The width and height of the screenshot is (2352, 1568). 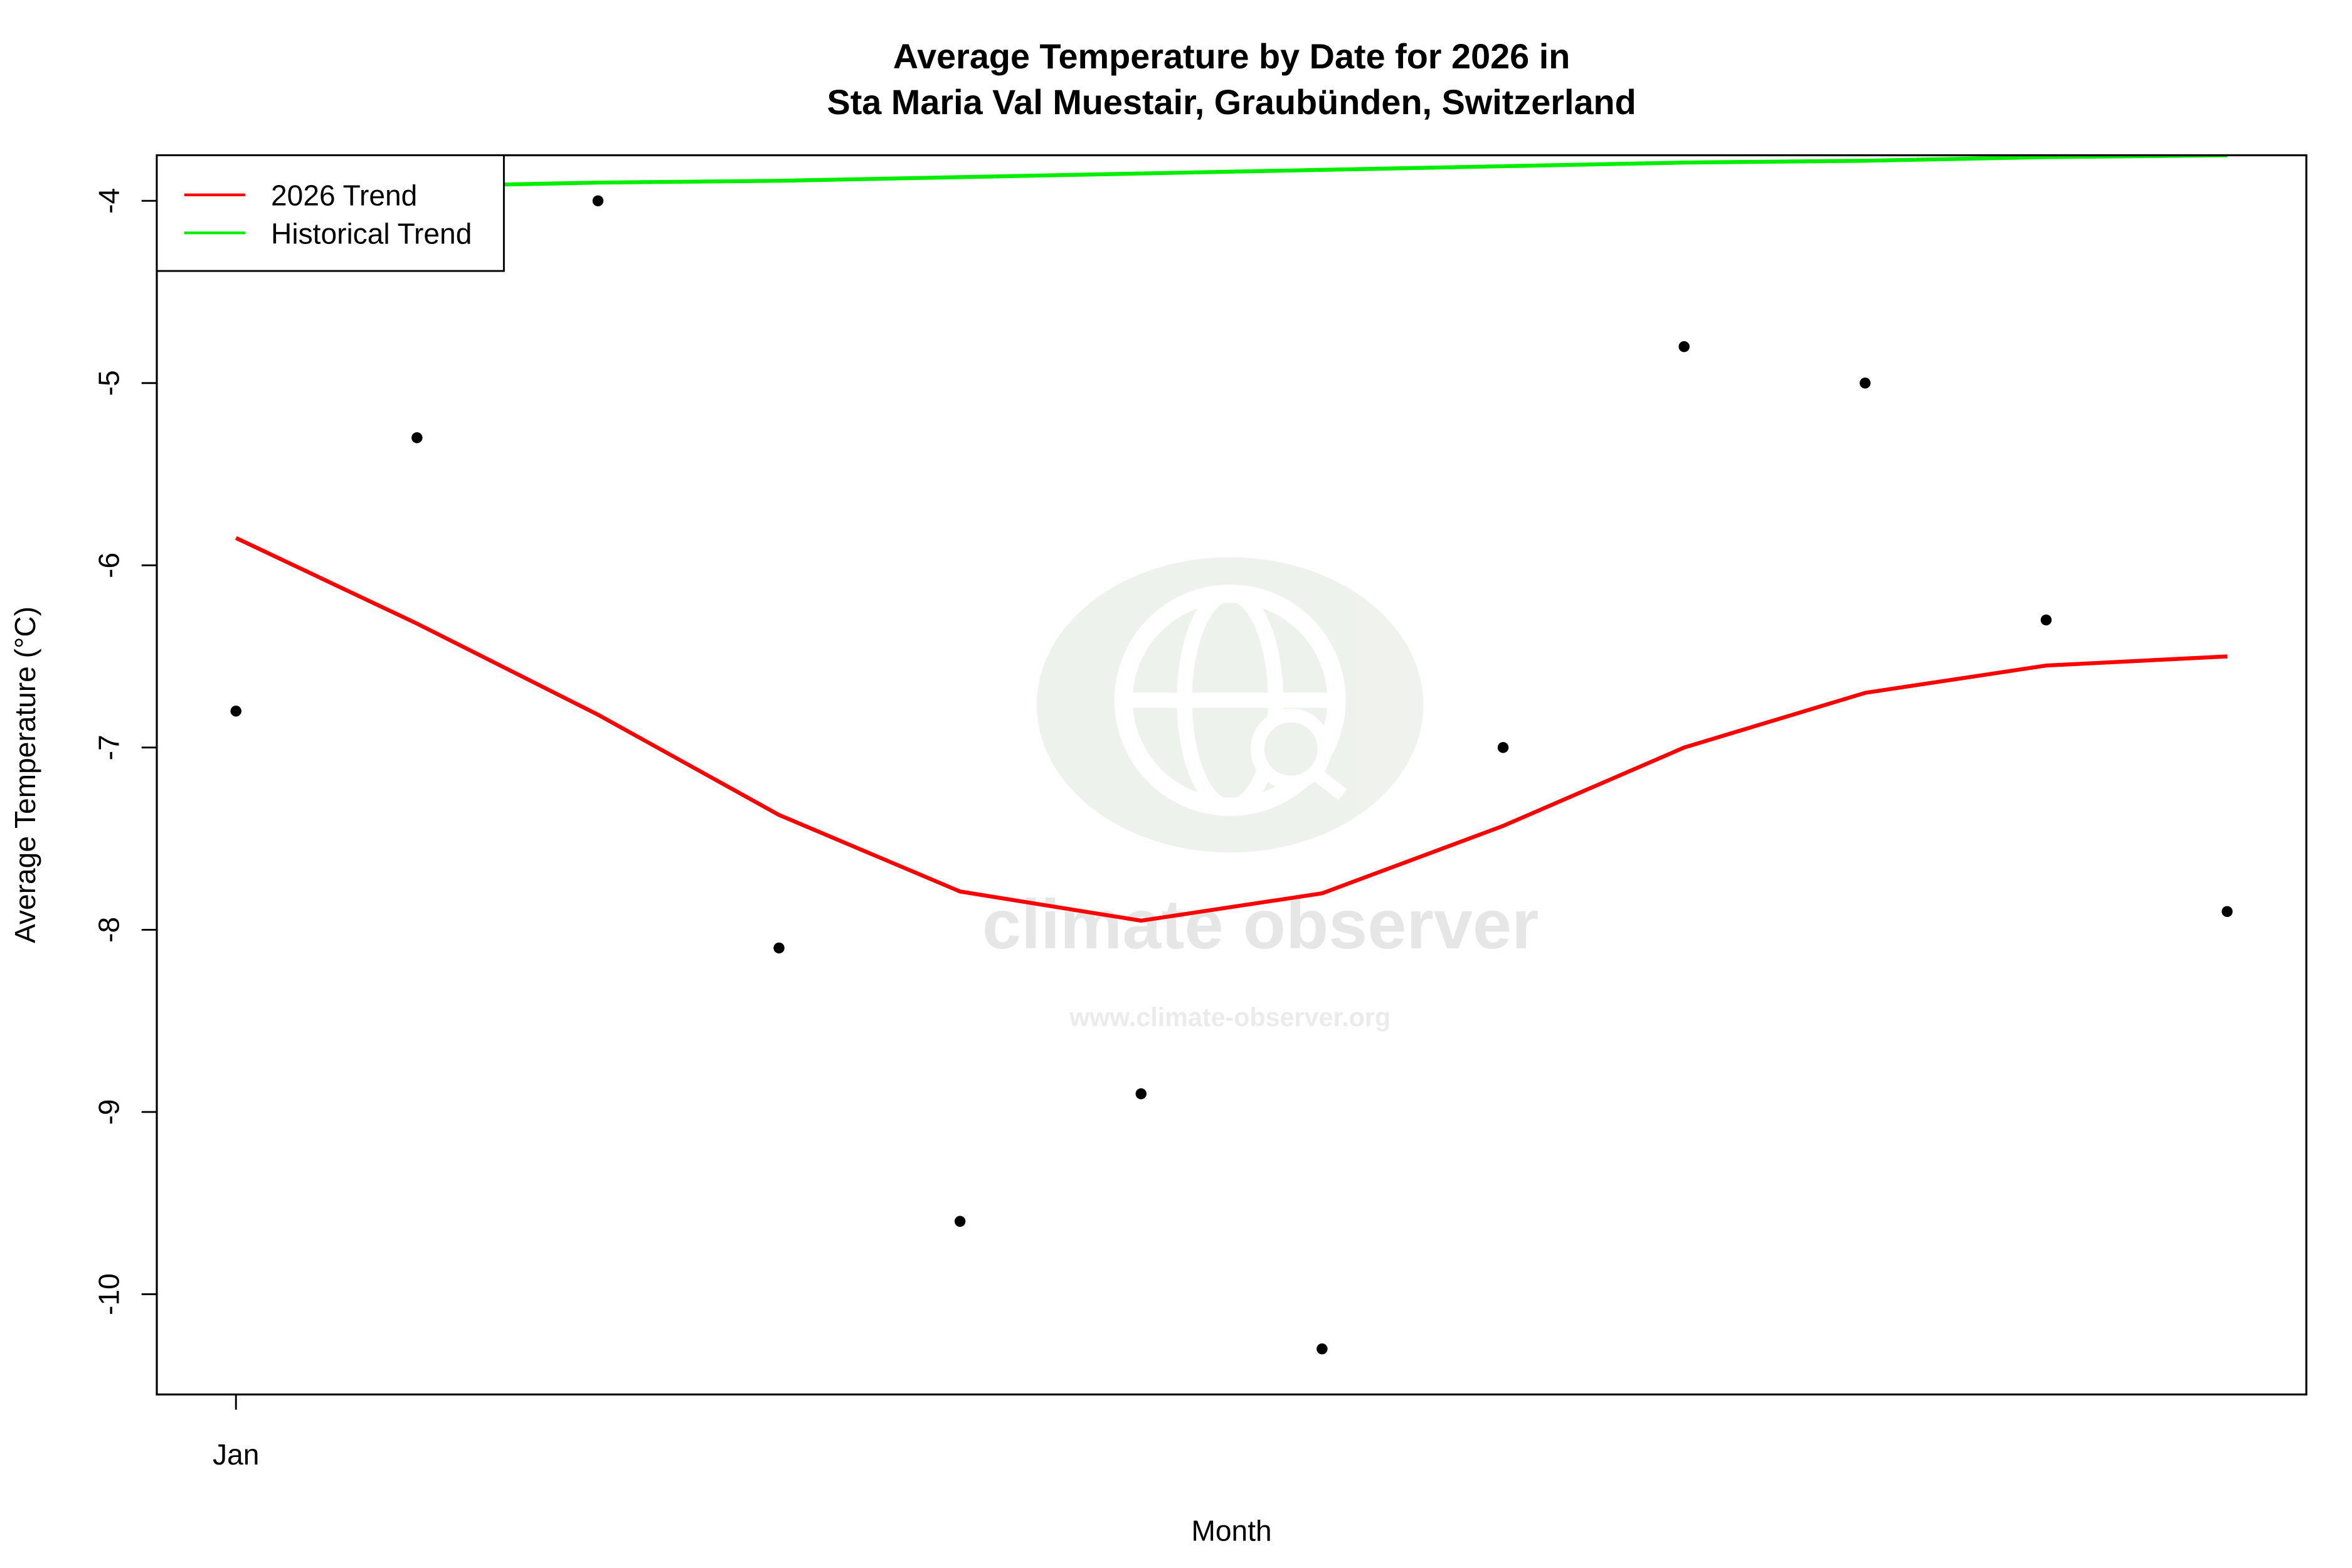 I want to click on legend-label: Historical Trend, so click(x=371, y=233).